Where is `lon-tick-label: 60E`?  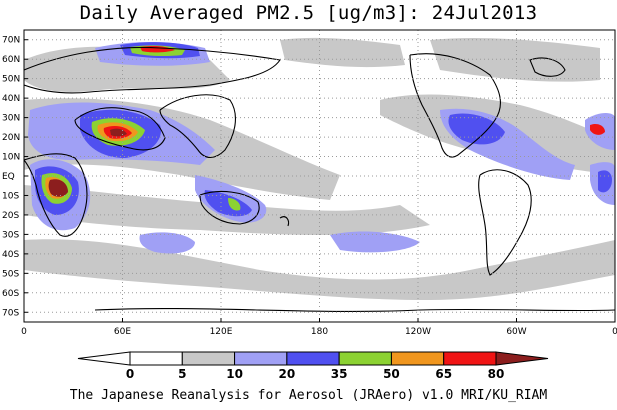
lon-tick-label: 60E is located at coordinates (122, 332).